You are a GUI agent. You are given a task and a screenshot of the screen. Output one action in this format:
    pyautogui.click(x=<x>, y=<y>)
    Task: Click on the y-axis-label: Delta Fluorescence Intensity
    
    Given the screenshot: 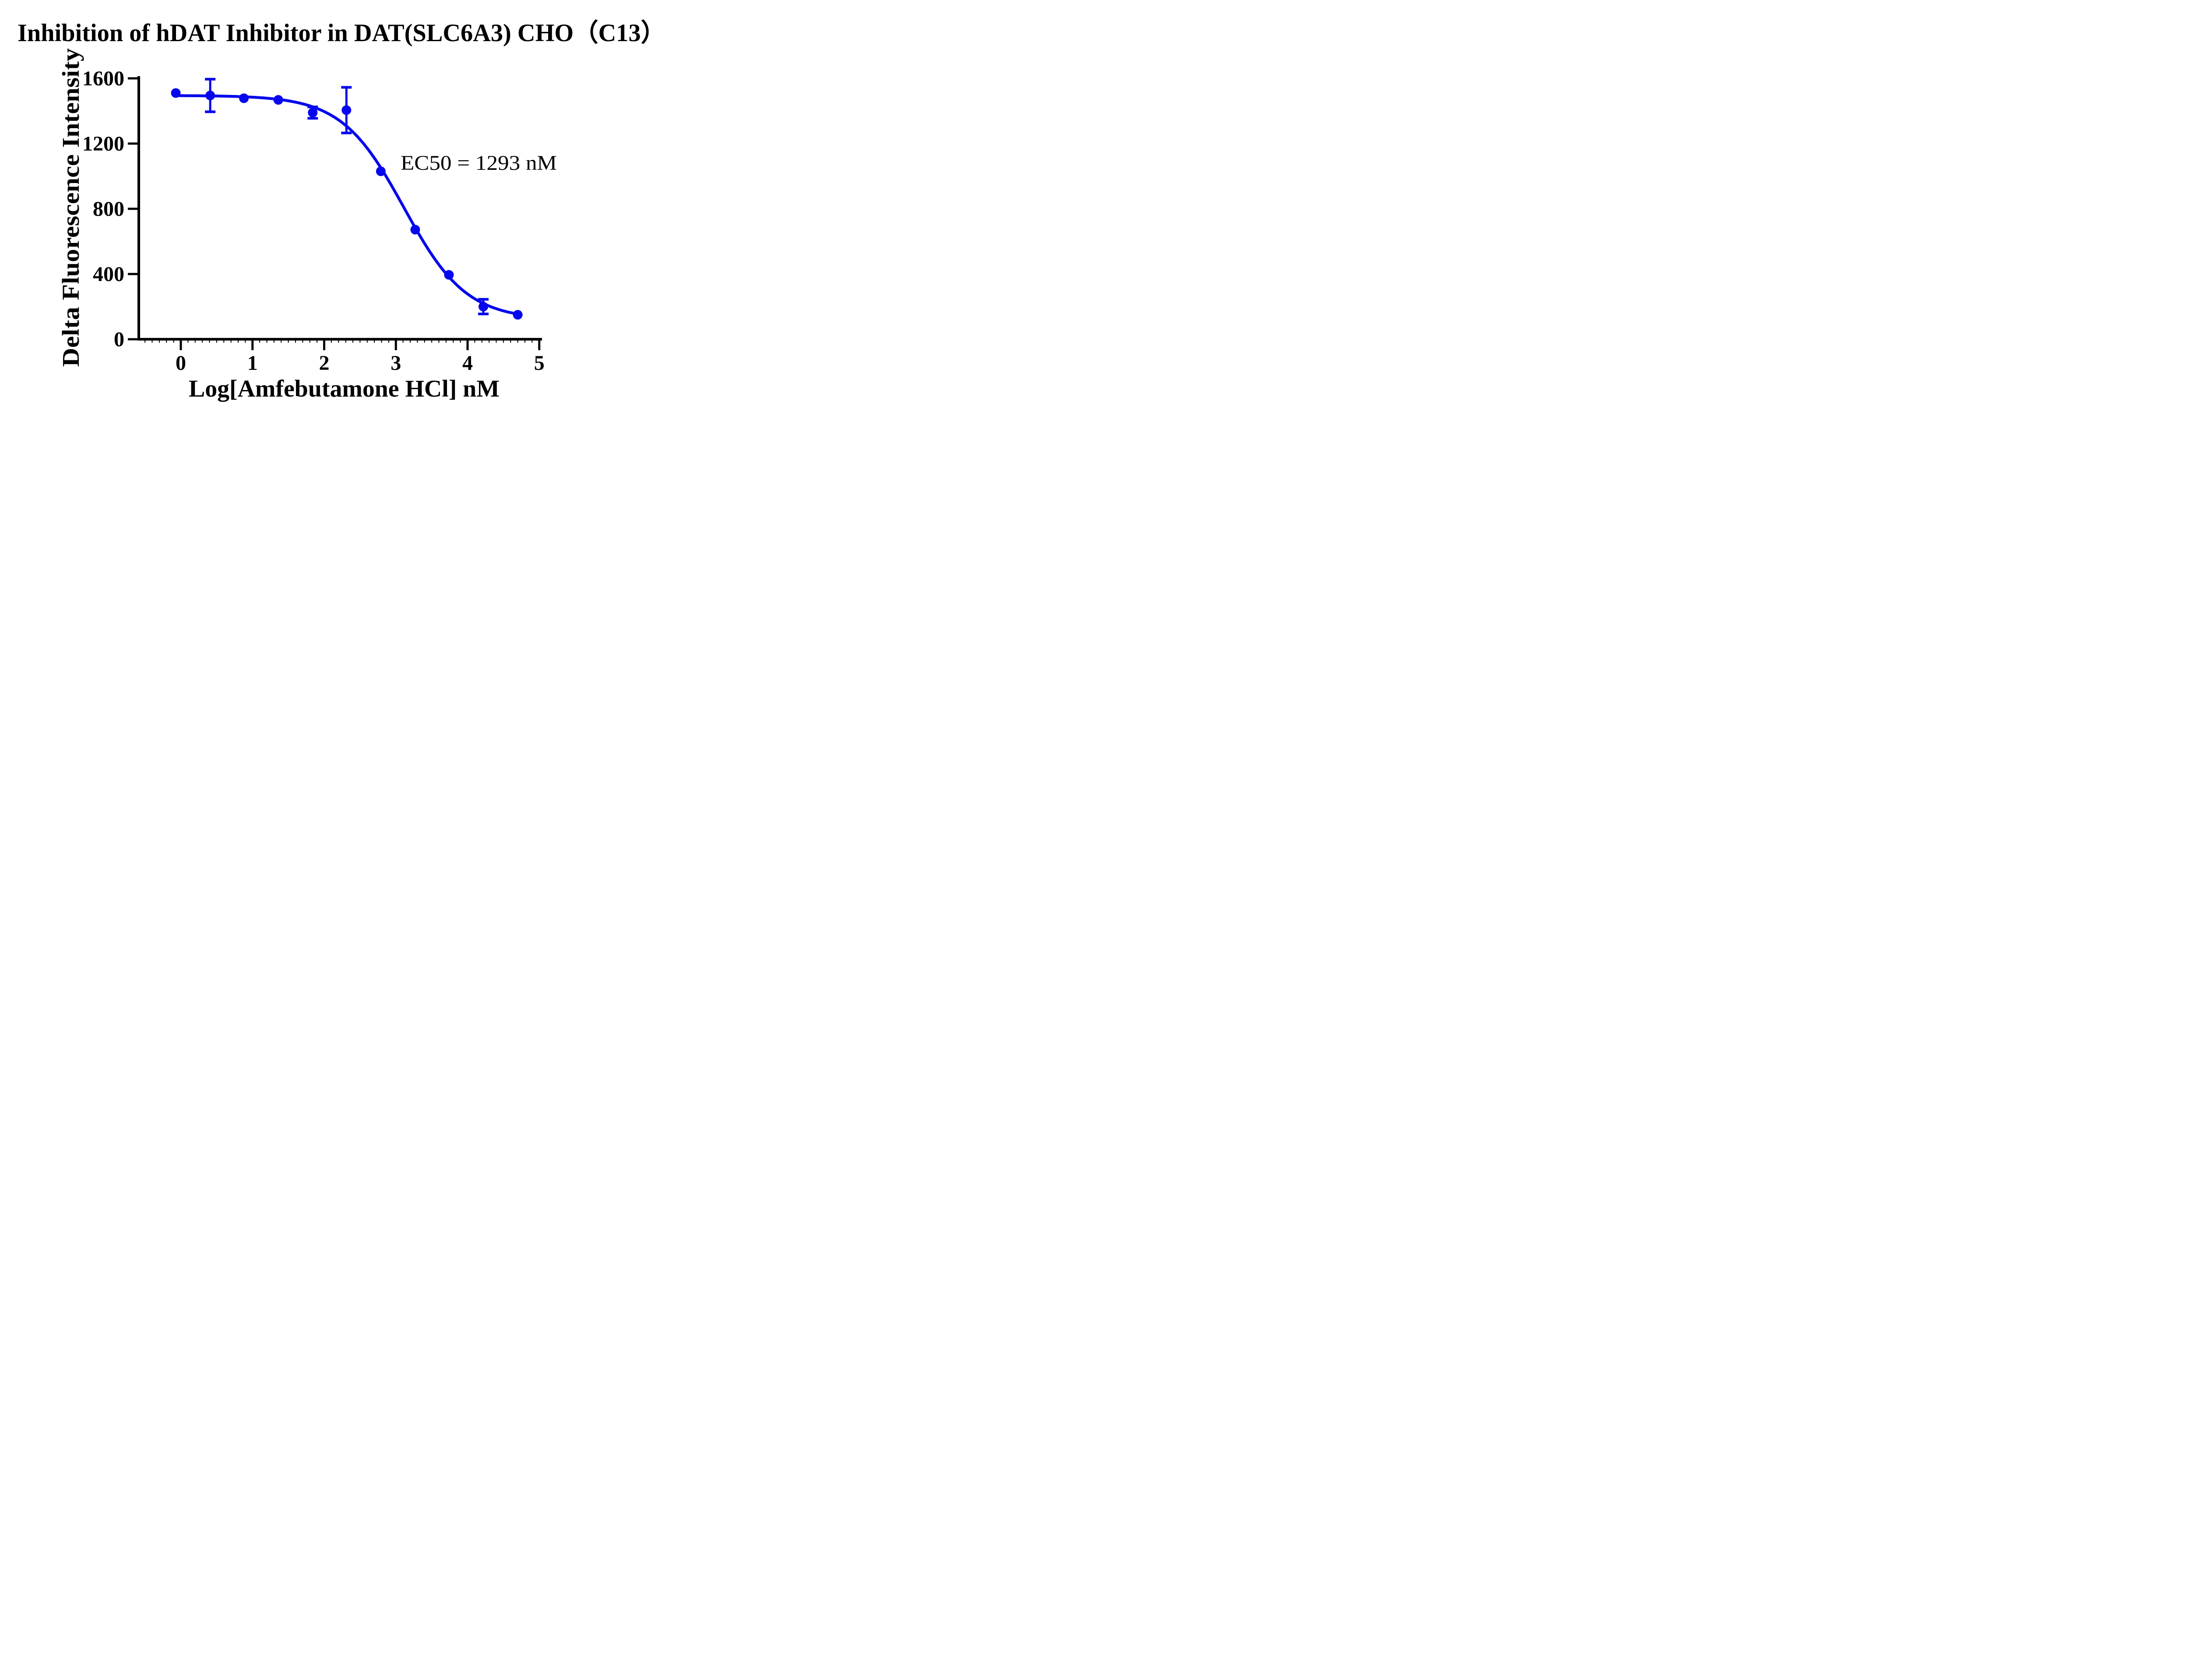 What is the action you would take?
    pyautogui.click(x=70, y=207)
    